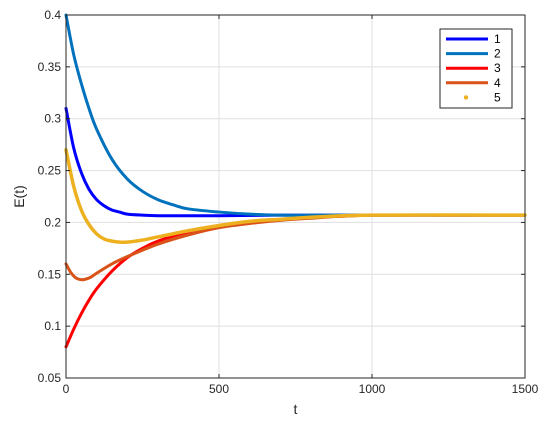 The width and height of the screenshot is (550, 423). What do you see at coordinates (50, 67) in the screenshot?
I see `y-tick-label: 0.35` at bounding box center [50, 67].